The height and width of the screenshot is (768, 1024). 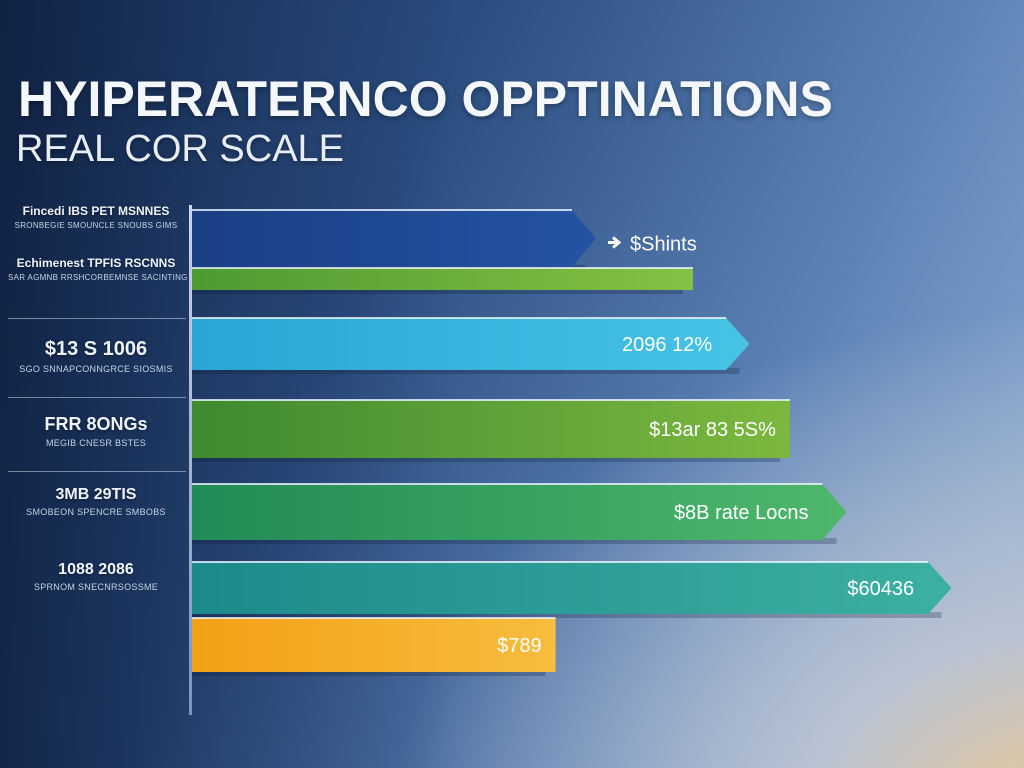 I want to click on row-label-6-main: 1088 2086, so click(x=96, y=569).